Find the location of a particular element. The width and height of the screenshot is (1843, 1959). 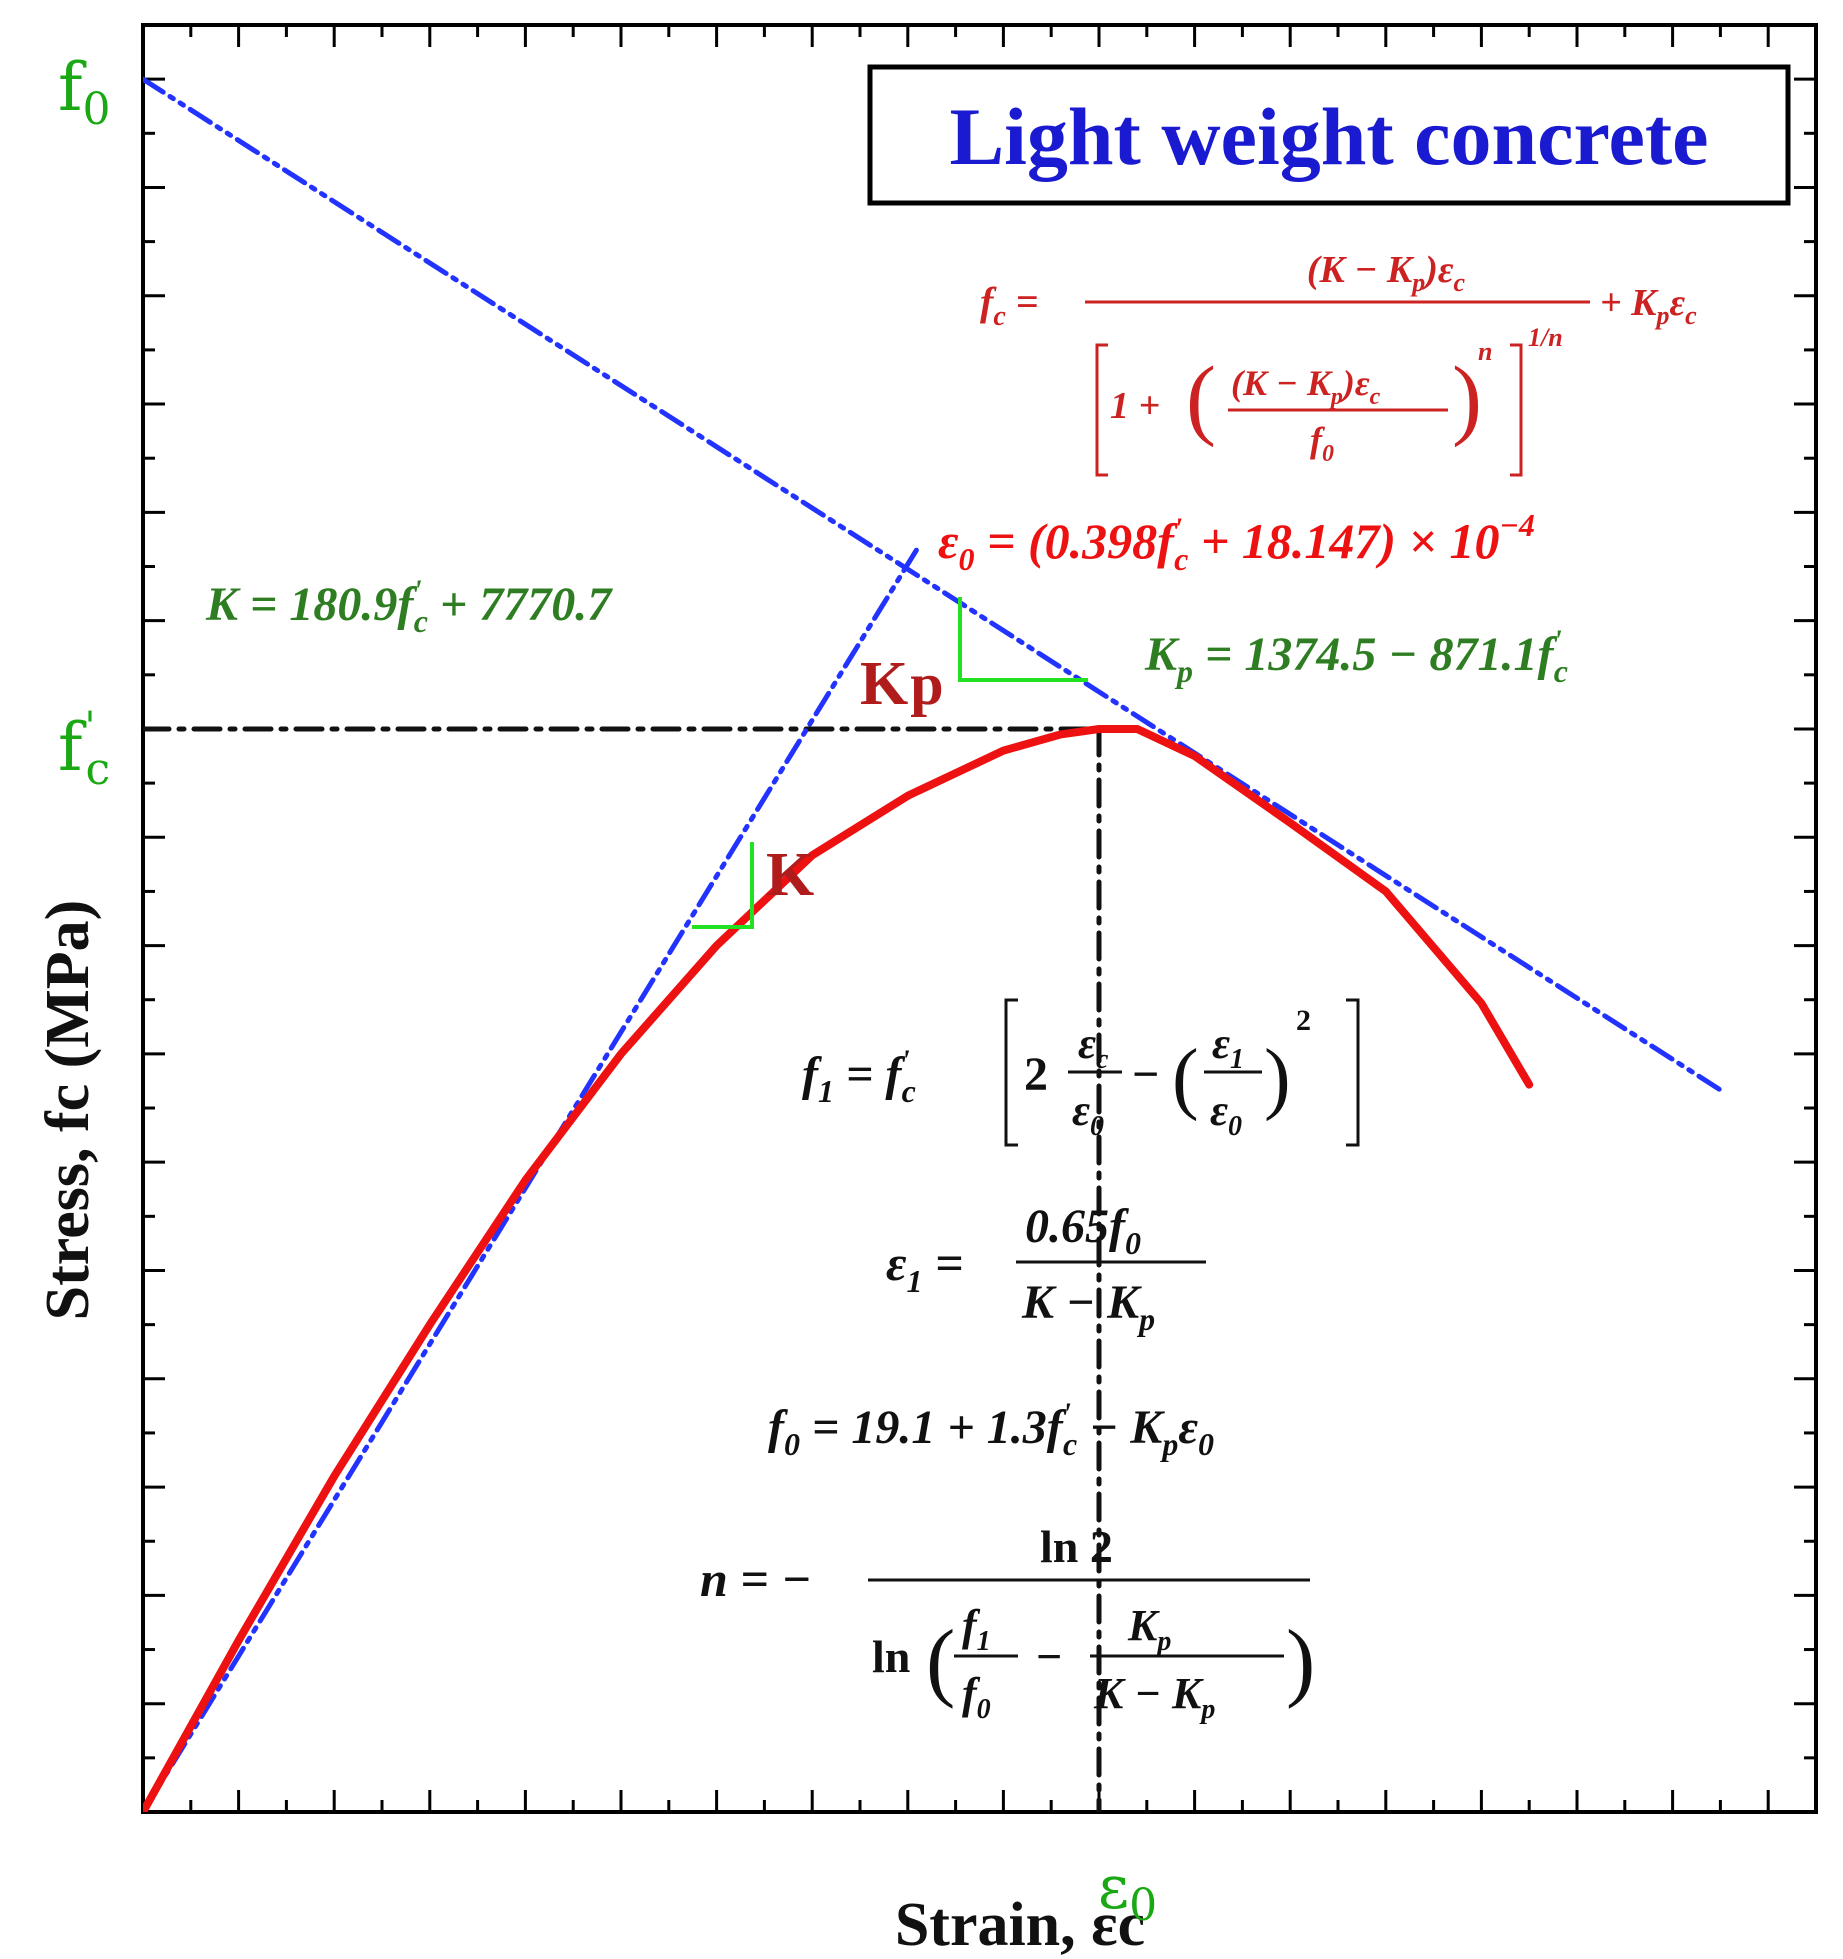

svg-text: f1 is located at coordinates (976, 1629).